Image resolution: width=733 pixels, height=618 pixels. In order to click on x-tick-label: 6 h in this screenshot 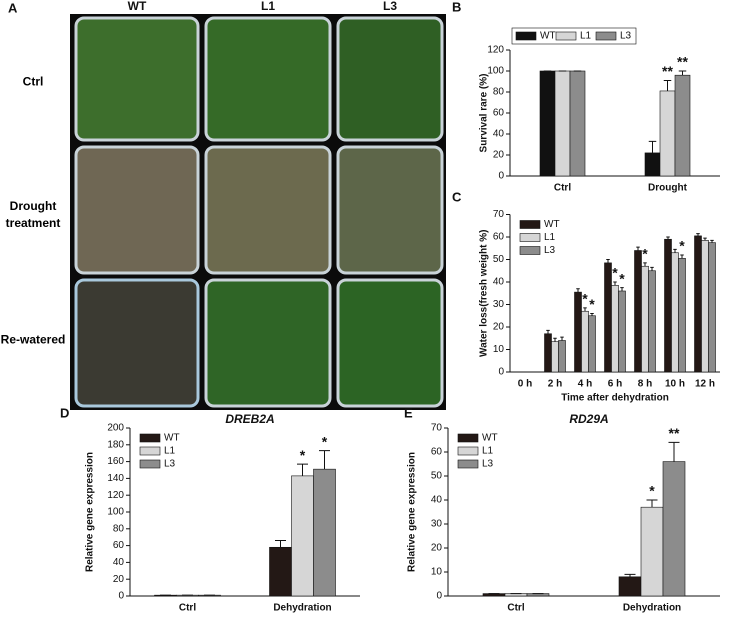, I will do `click(615, 384)`.